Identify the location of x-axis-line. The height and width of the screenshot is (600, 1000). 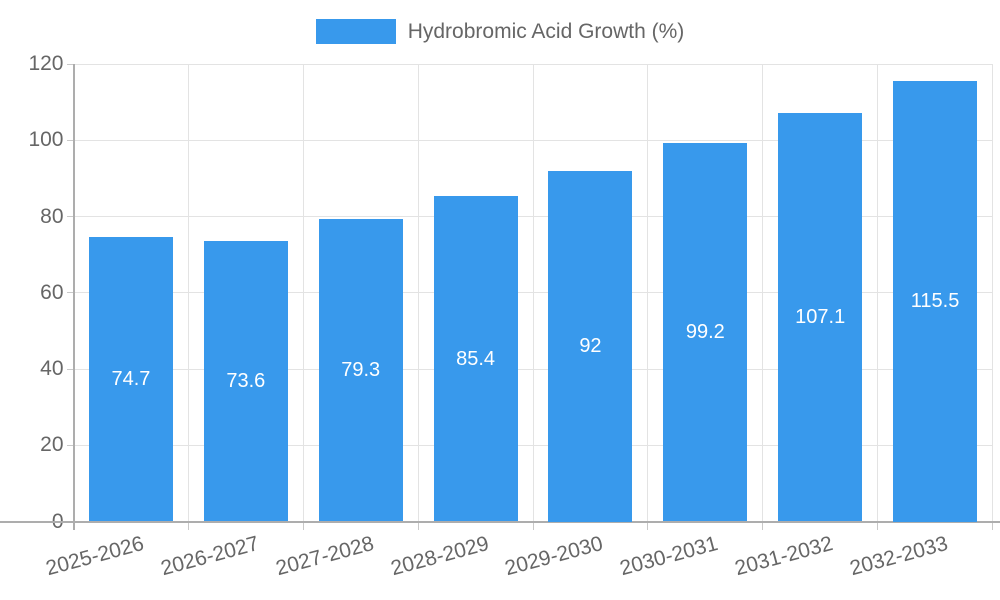
(500, 521).